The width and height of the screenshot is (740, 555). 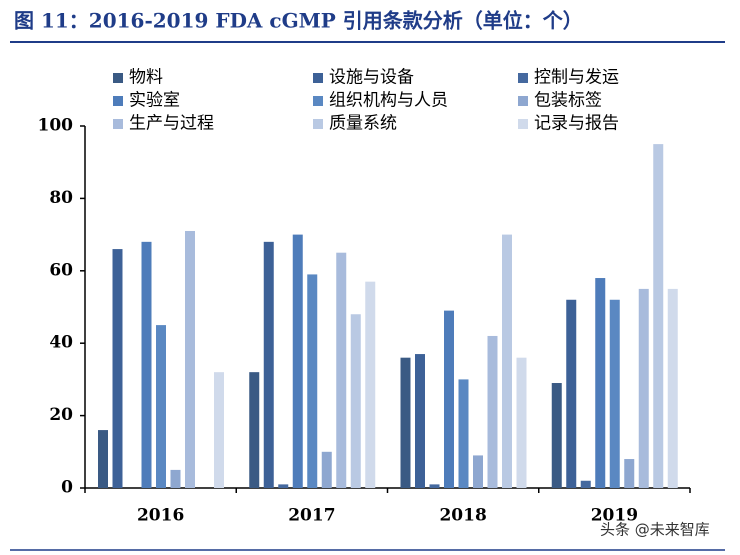 I want to click on y-tick-label: 100, so click(x=56, y=126).